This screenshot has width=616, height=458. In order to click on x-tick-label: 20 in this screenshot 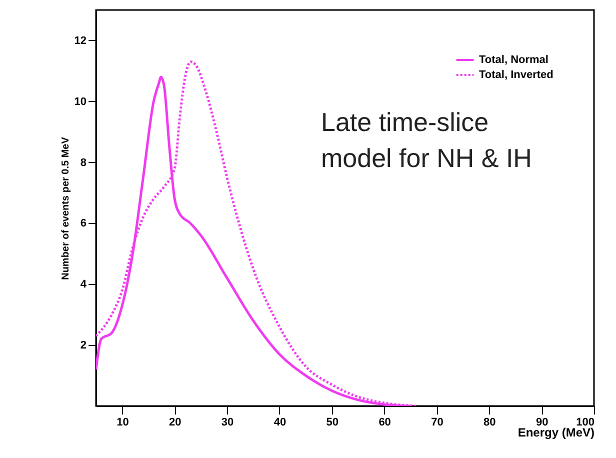, I will do `click(175, 422)`.